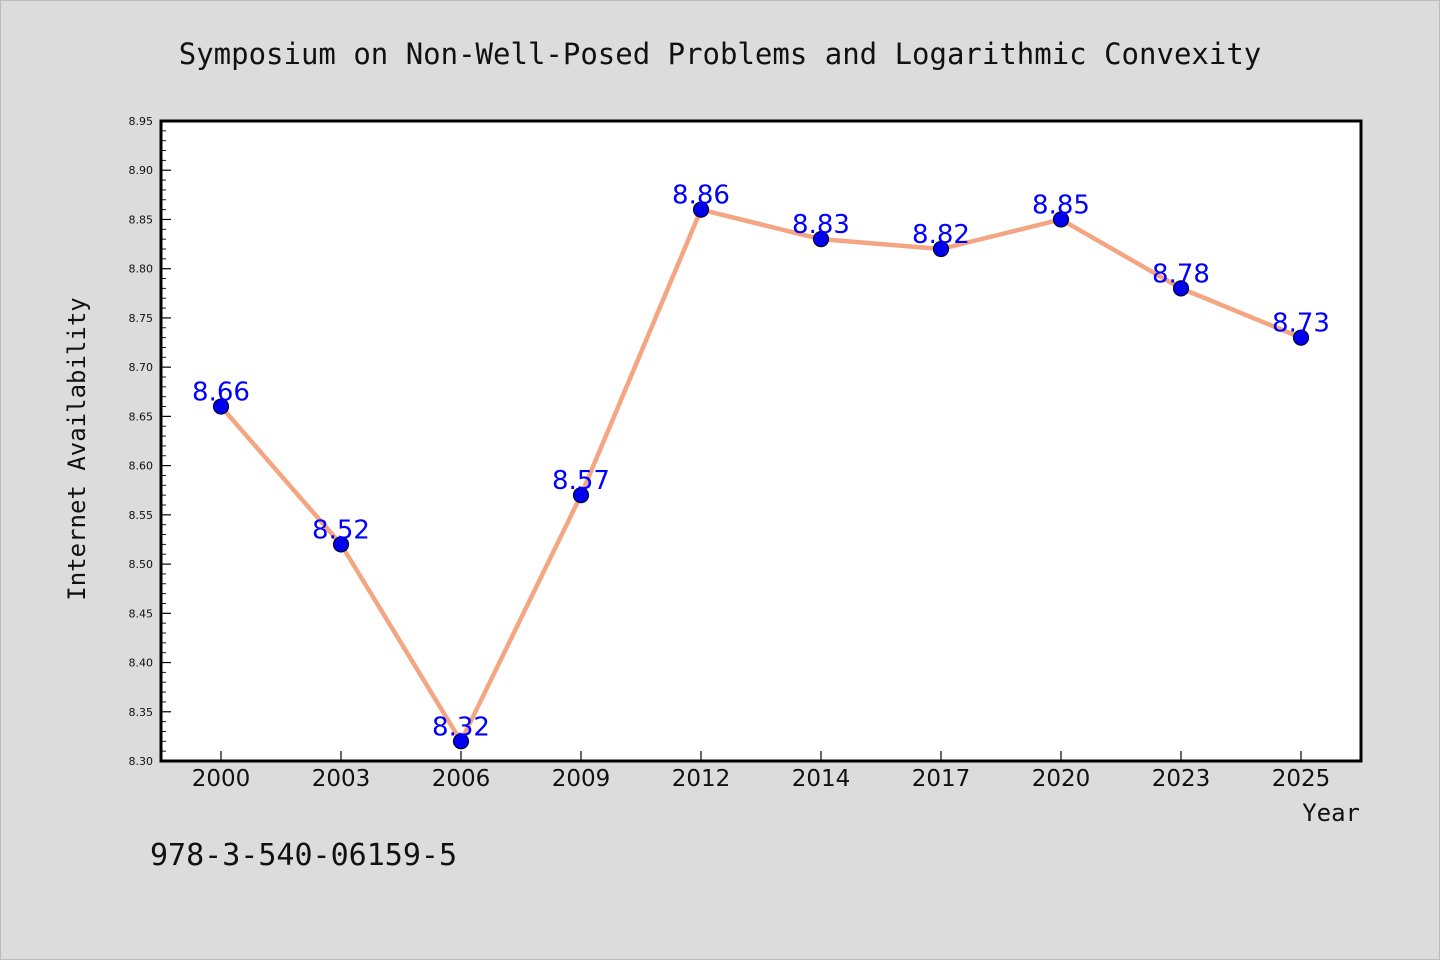 Image resolution: width=1440 pixels, height=960 pixels. What do you see at coordinates (341, 779) in the screenshot?
I see `x-tick-label: 2003` at bounding box center [341, 779].